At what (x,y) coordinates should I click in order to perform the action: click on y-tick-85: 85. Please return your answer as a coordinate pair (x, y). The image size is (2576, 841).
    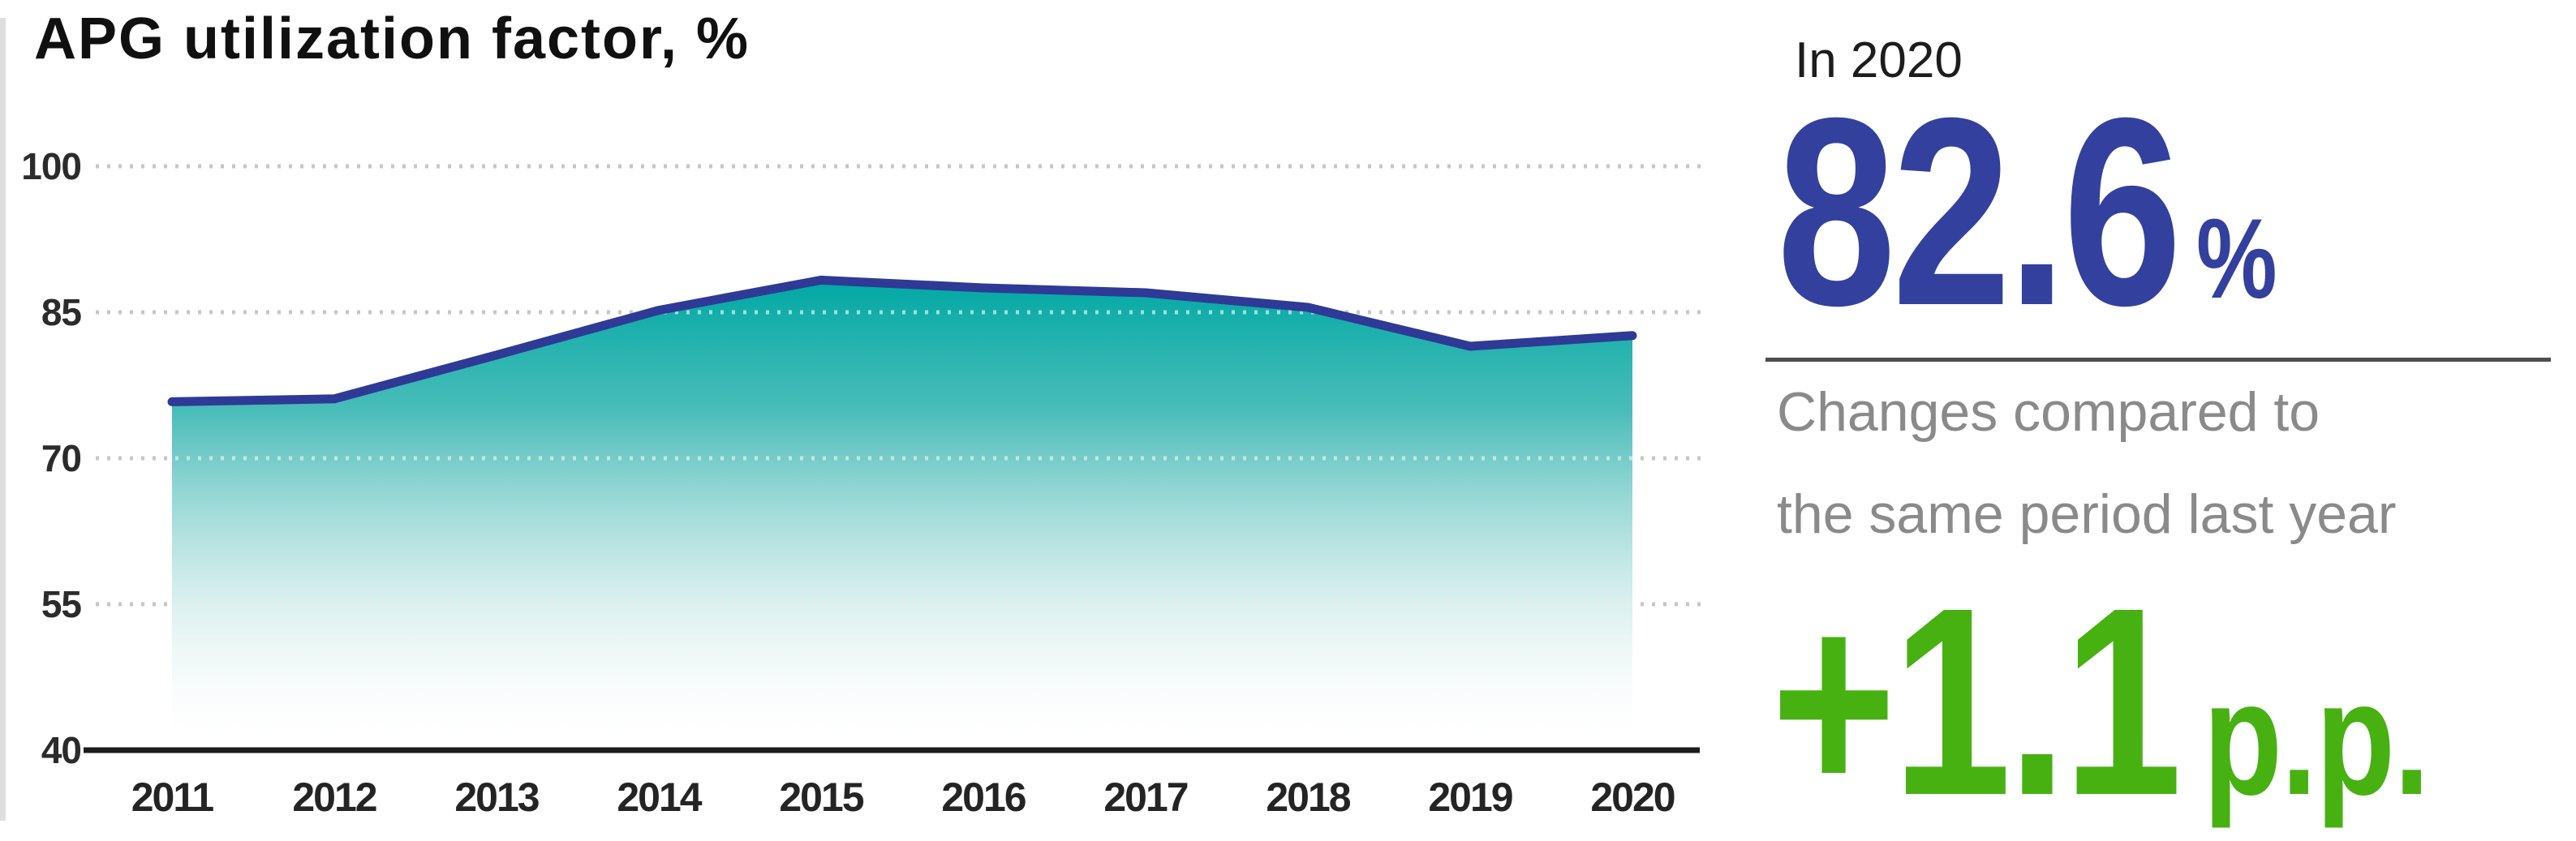
    Looking at the image, I should click on (62, 312).